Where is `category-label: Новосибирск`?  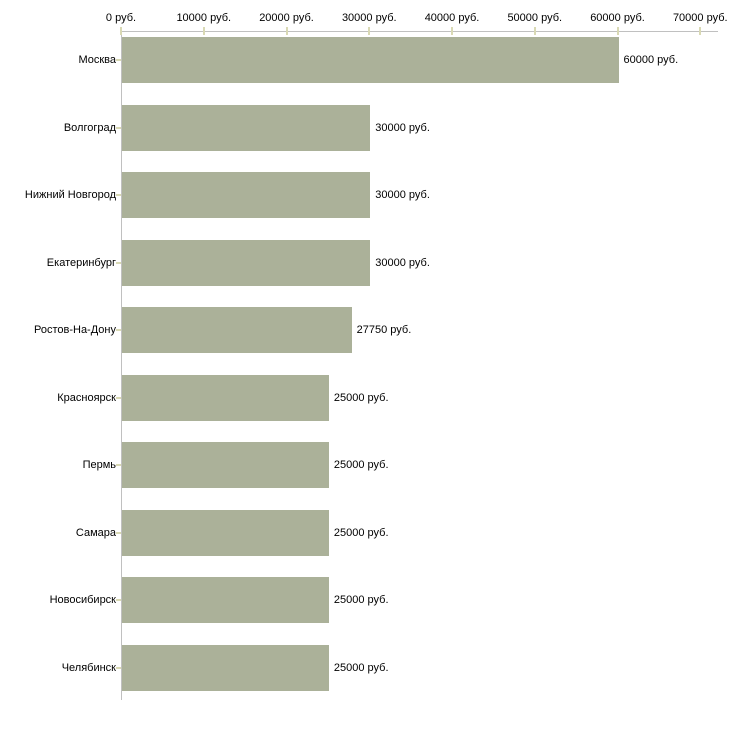 category-label: Новосибирск is located at coordinates (82, 600).